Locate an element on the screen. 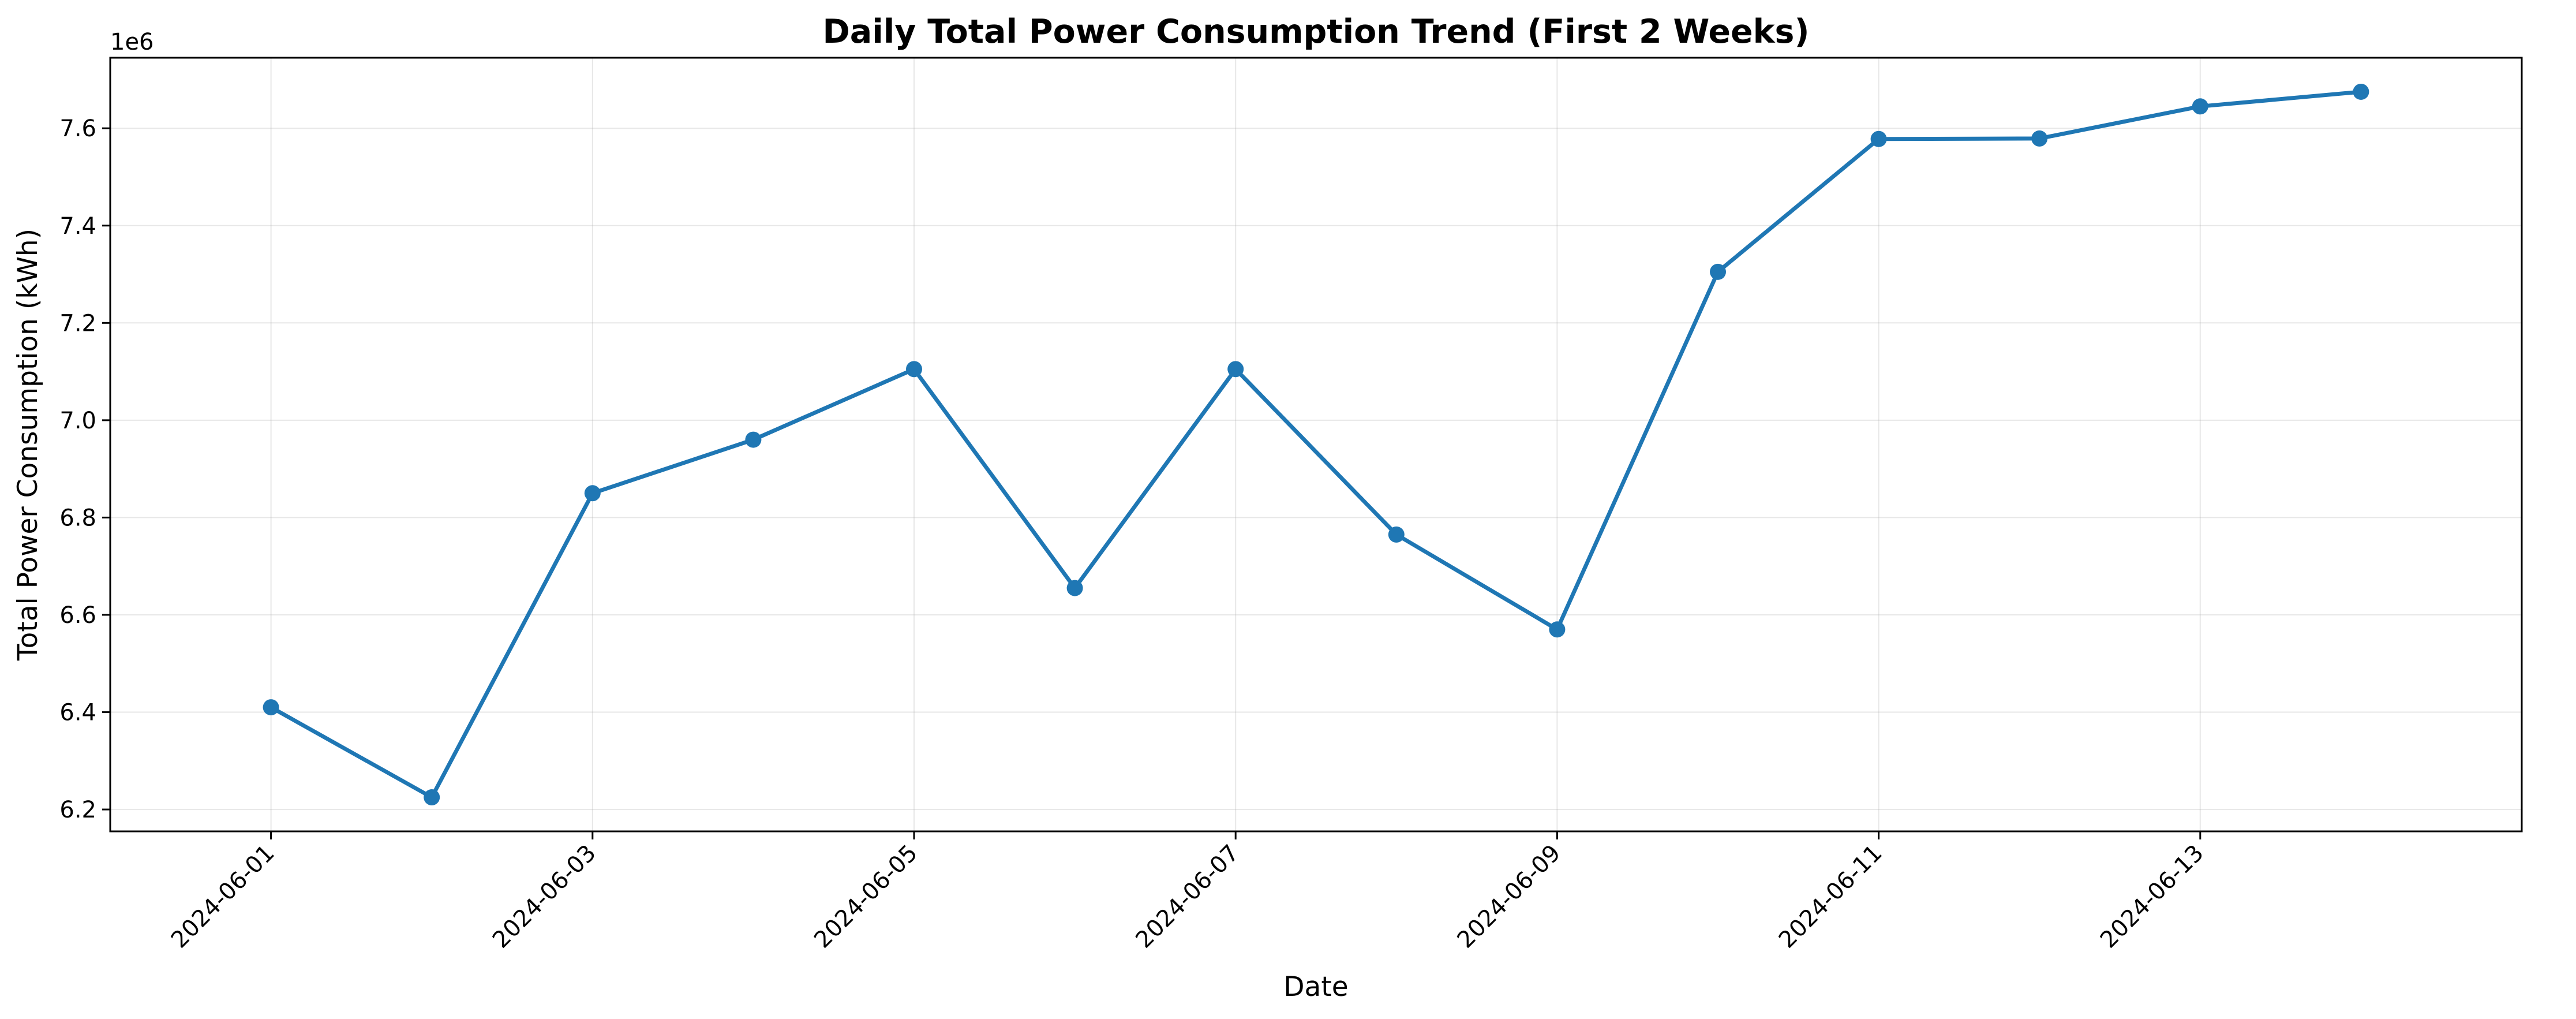 The width and height of the screenshot is (2576, 1019). y-tick-label: 6.6 is located at coordinates (77, 615).